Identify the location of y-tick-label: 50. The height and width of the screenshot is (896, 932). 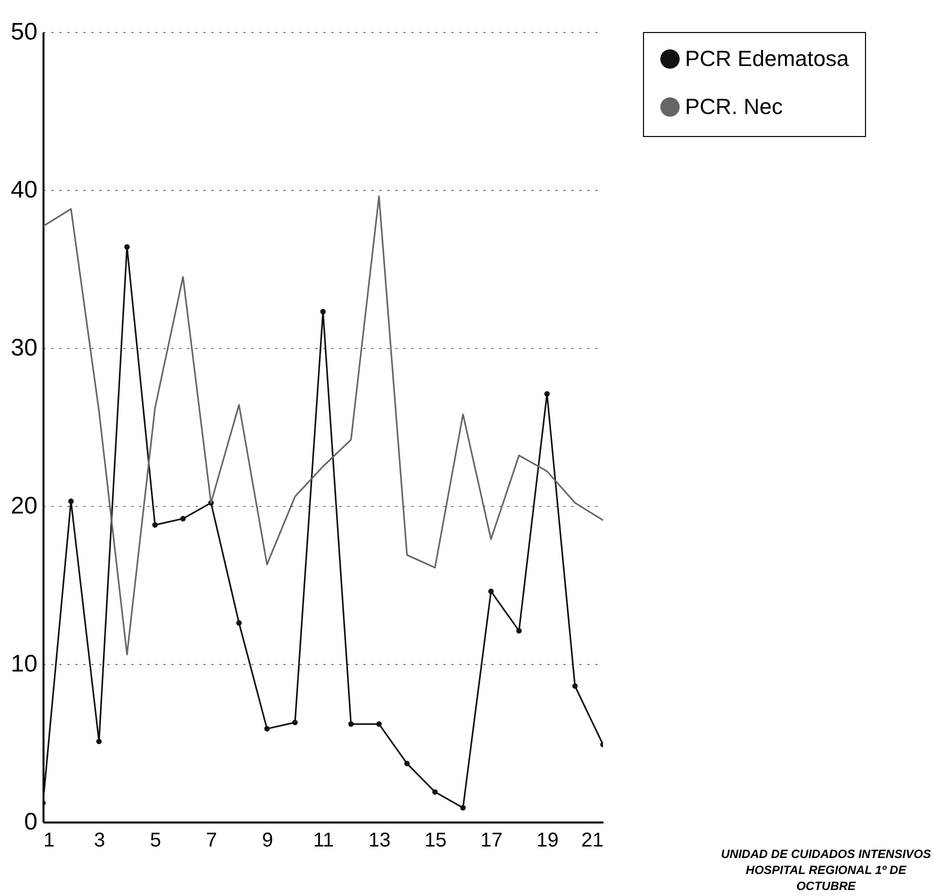
(24, 32).